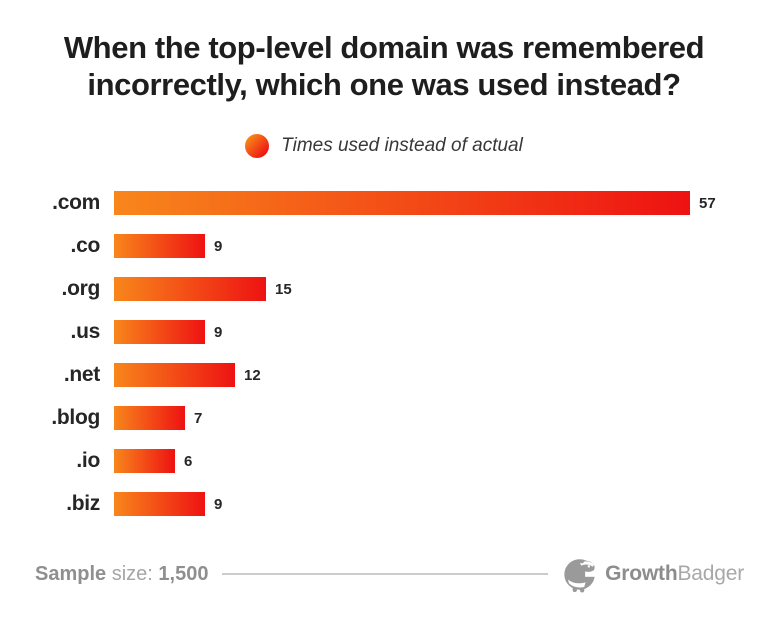  I want to click on footer: Sample size: 1,500 GrowthBadger, so click(389, 574).